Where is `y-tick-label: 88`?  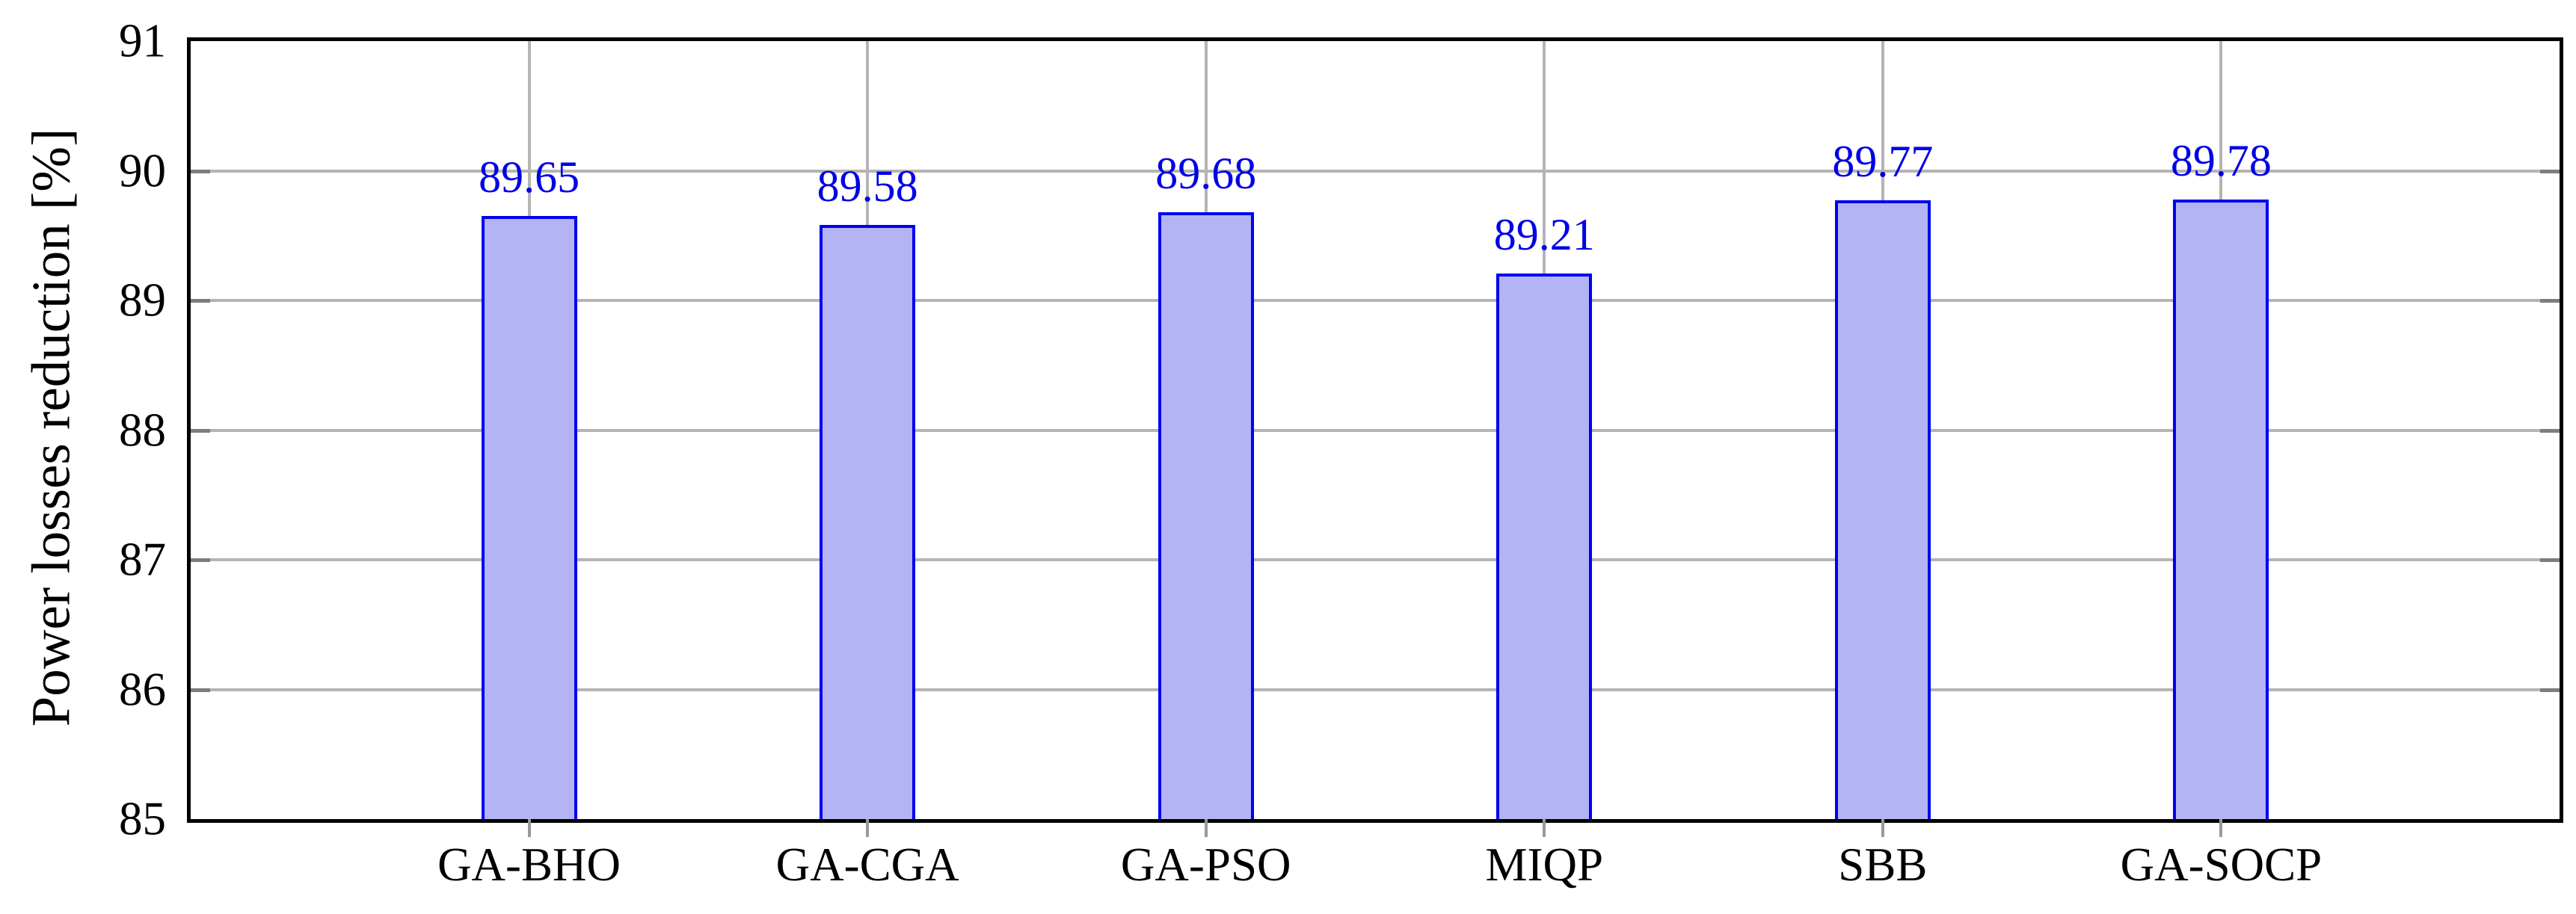 y-tick-label: 88 is located at coordinates (142, 430).